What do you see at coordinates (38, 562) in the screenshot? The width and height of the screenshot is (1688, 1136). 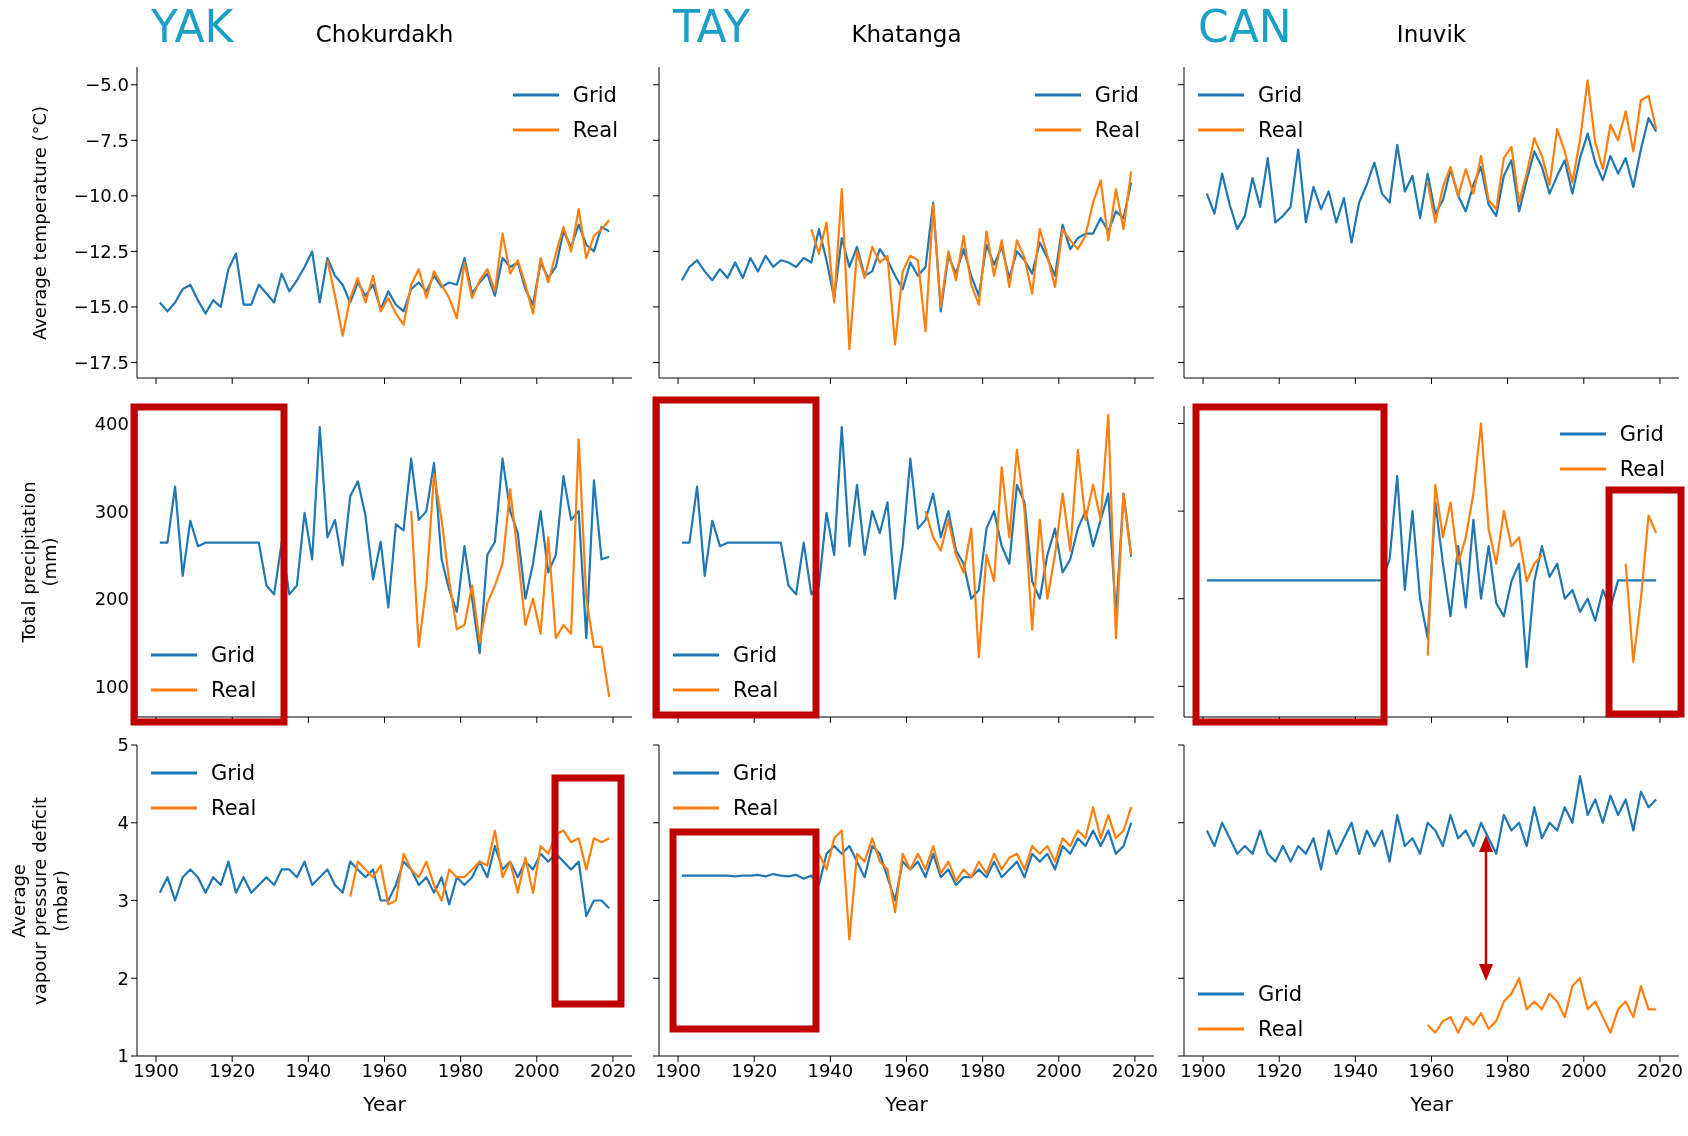 I see `y-axis-title: Total precipitation (mm)` at bounding box center [38, 562].